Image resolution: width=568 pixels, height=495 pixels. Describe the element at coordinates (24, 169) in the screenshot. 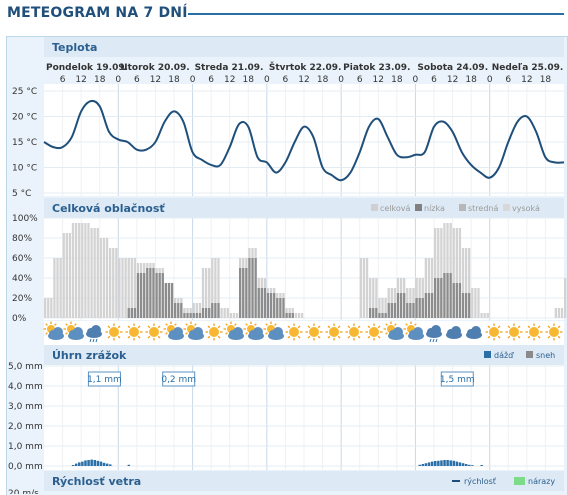

I see `temp-tick-label: 10 °C` at that location.